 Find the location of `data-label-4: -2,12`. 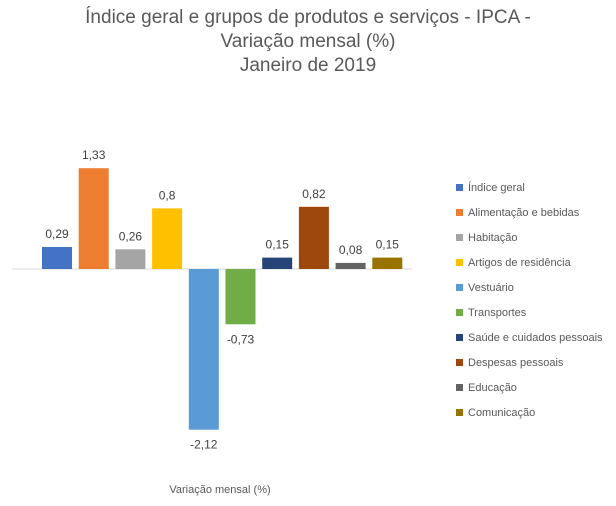

data-label-4: -2,12 is located at coordinates (204, 445).